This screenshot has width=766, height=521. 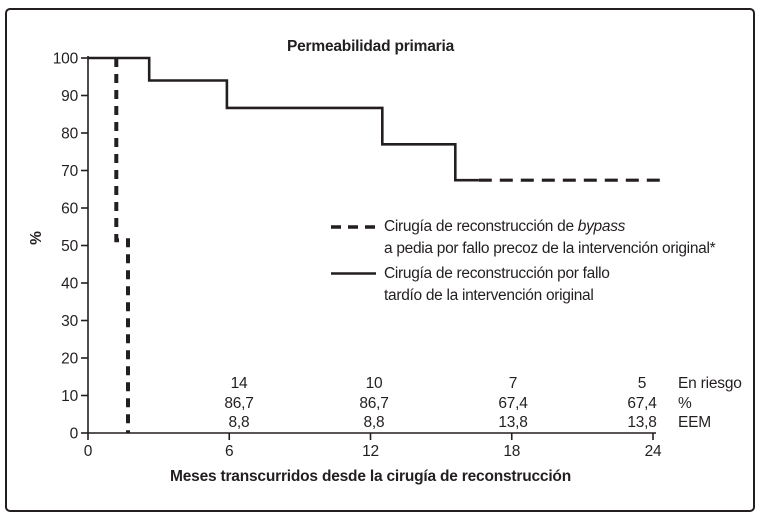 What do you see at coordinates (69, 321) in the screenshot?
I see `y-tick-label: 30` at bounding box center [69, 321].